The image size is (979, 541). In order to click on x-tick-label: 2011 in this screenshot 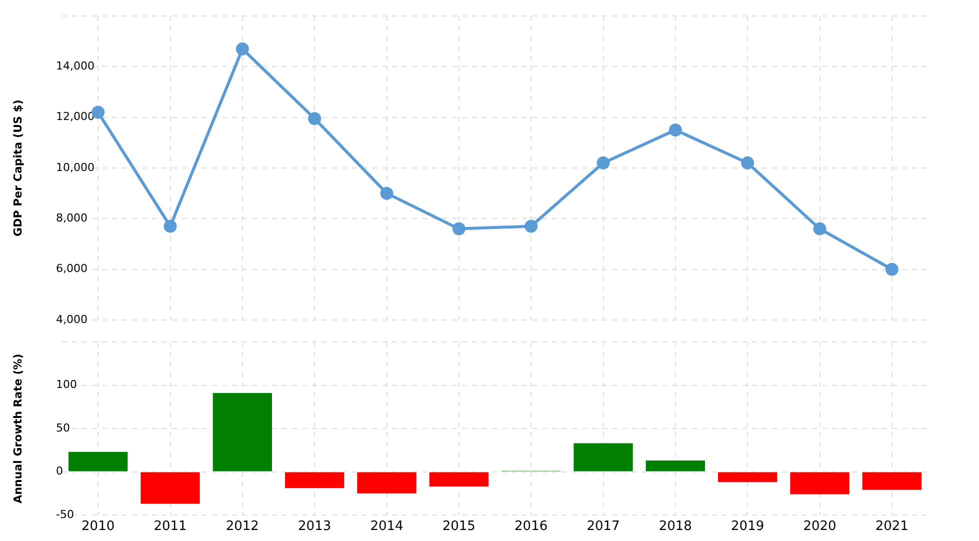, I will do `click(170, 526)`.